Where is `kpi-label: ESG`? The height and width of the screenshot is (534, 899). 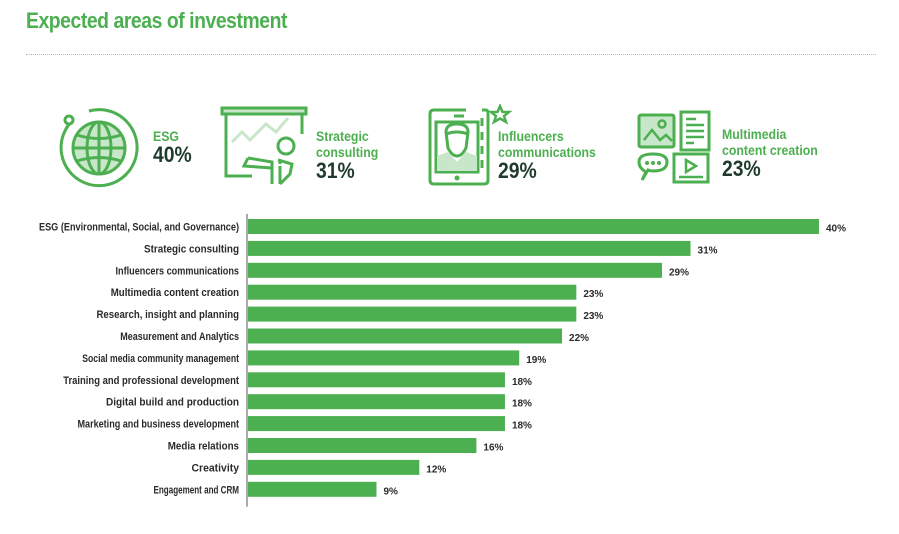
kpi-label: ESG is located at coordinates (166, 136).